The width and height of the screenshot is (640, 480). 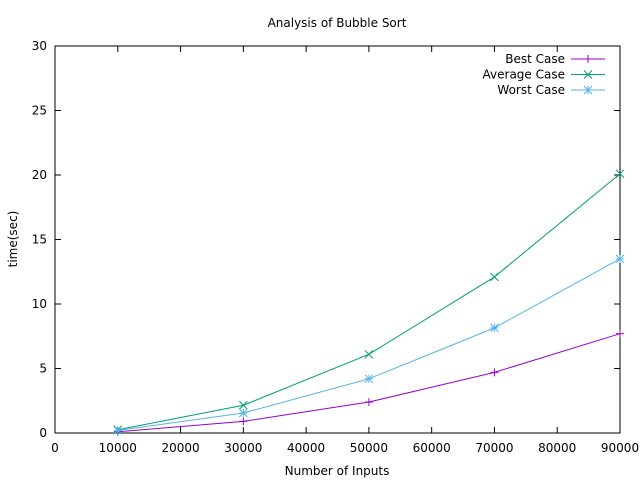 I want to click on y-tick-label: 30, so click(x=39, y=46).